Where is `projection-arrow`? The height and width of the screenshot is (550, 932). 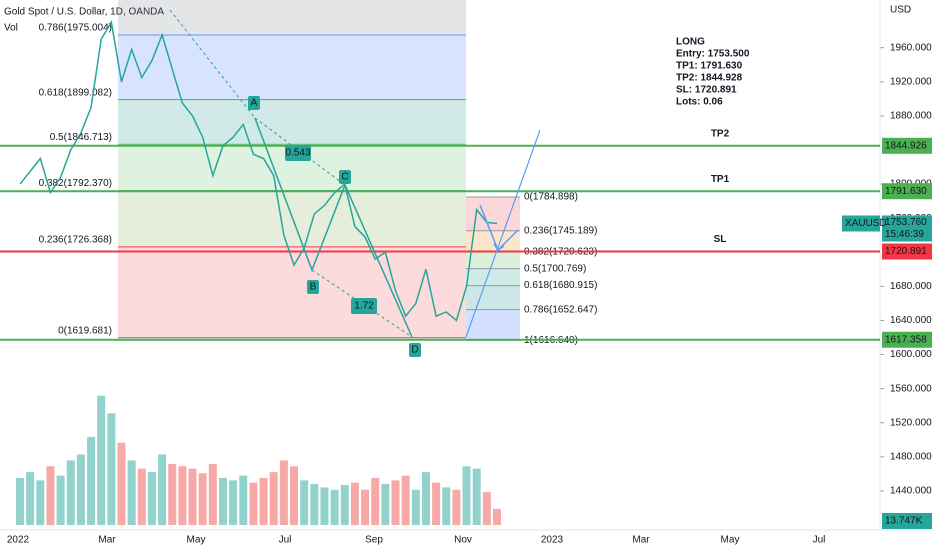
projection-arrow is located at coordinates (499, 228).